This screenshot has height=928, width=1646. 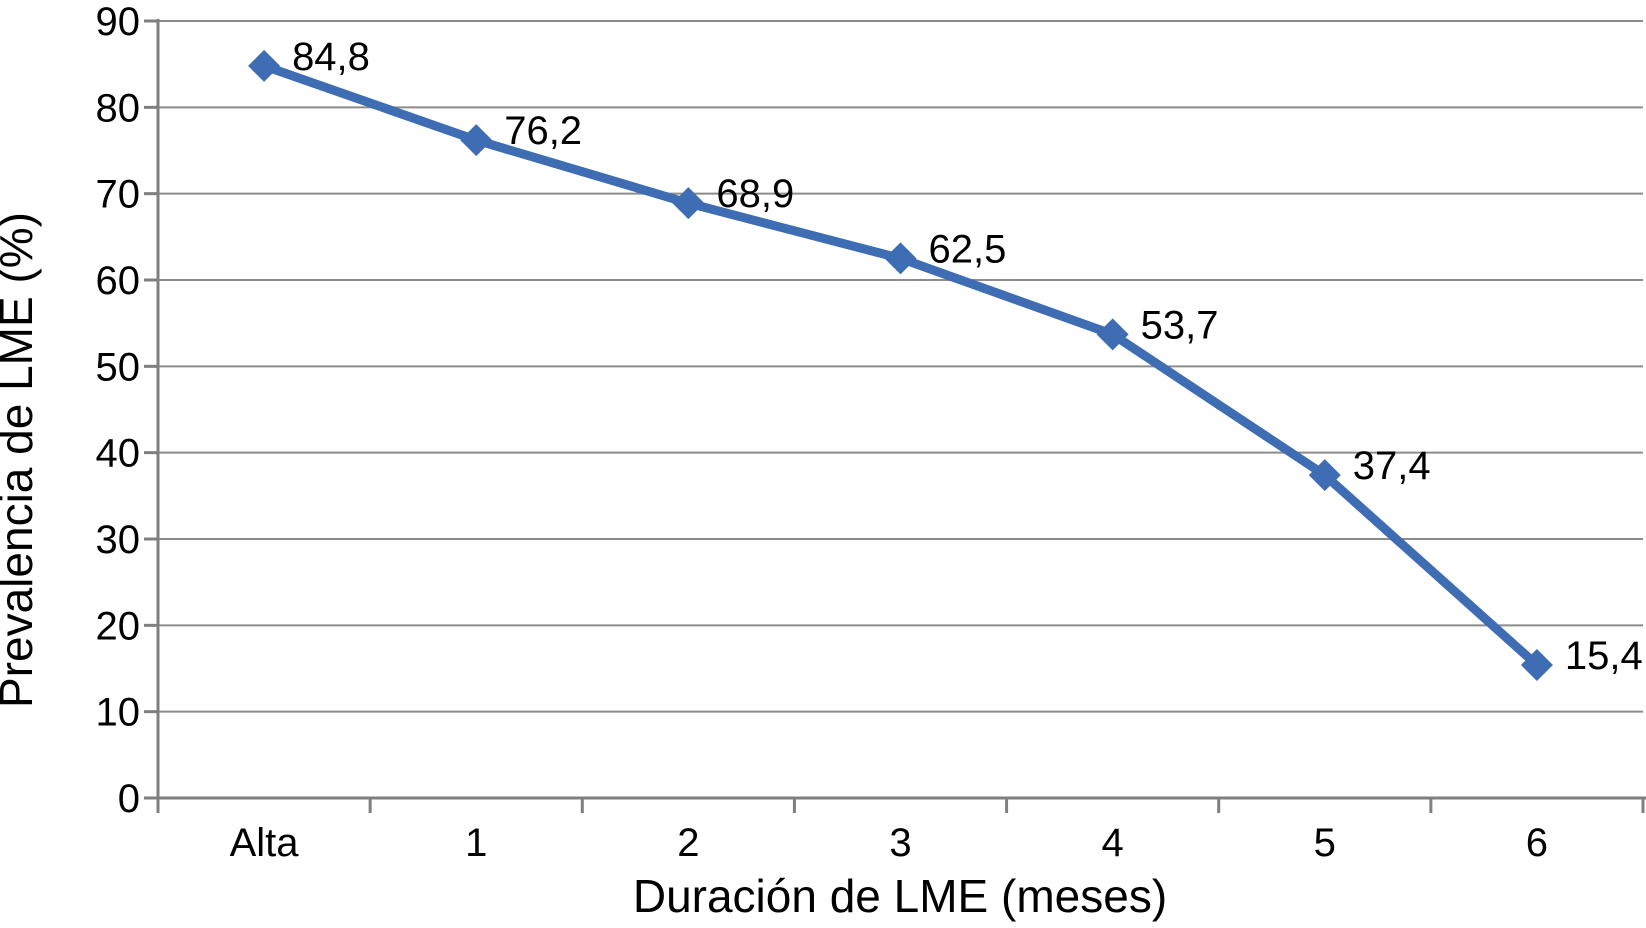 I want to click on x-axis-tick-labels: Alta 1 2 3 4 5 6, so click(x=889, y=843).